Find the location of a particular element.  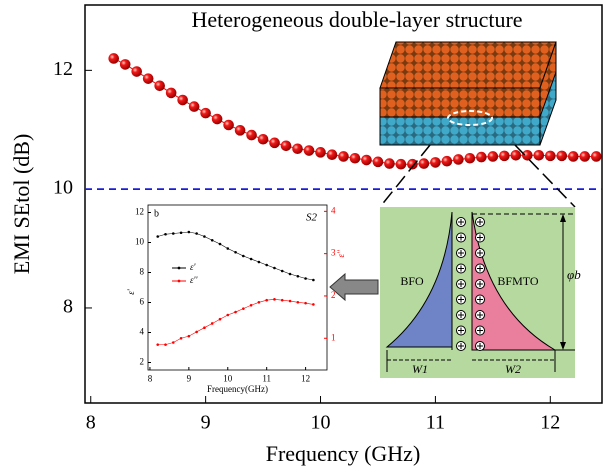

x-tick-label: 11 is located at coordinates (435, 423).